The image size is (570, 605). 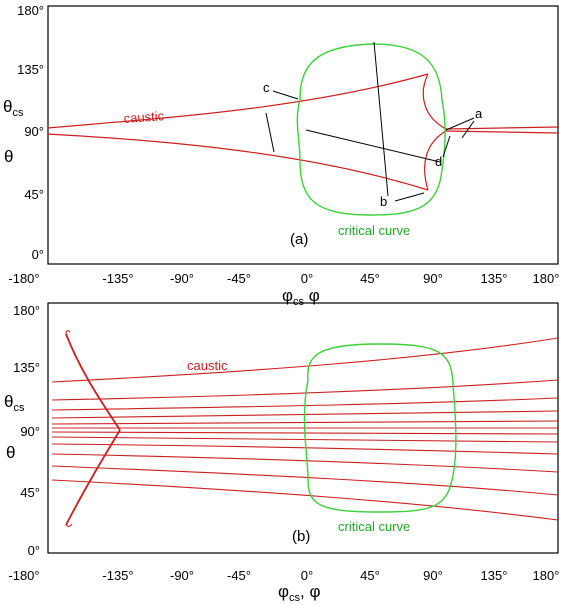 I want to click on panel-b-ytick-45: 45°, so click(x=30, y=492).